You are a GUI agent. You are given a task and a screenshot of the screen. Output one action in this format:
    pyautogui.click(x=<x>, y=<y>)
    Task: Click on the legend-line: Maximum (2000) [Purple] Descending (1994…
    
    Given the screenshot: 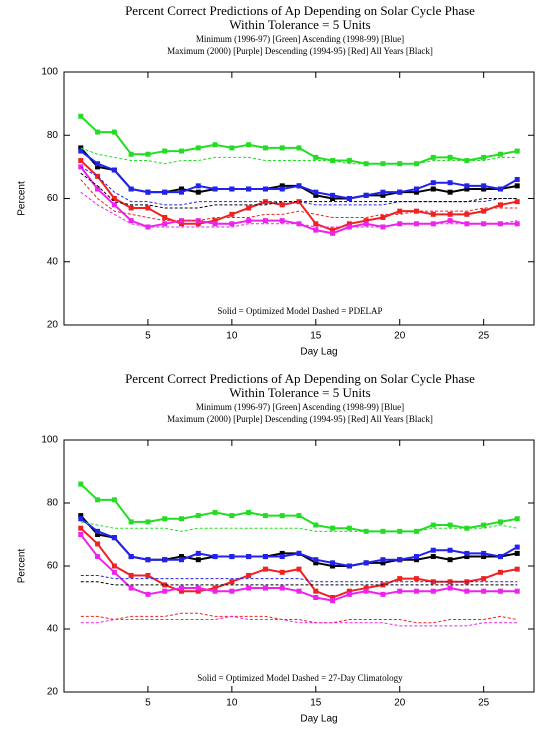 What is the action you would take?
    pyautogui.click(x=300, y=419)
    